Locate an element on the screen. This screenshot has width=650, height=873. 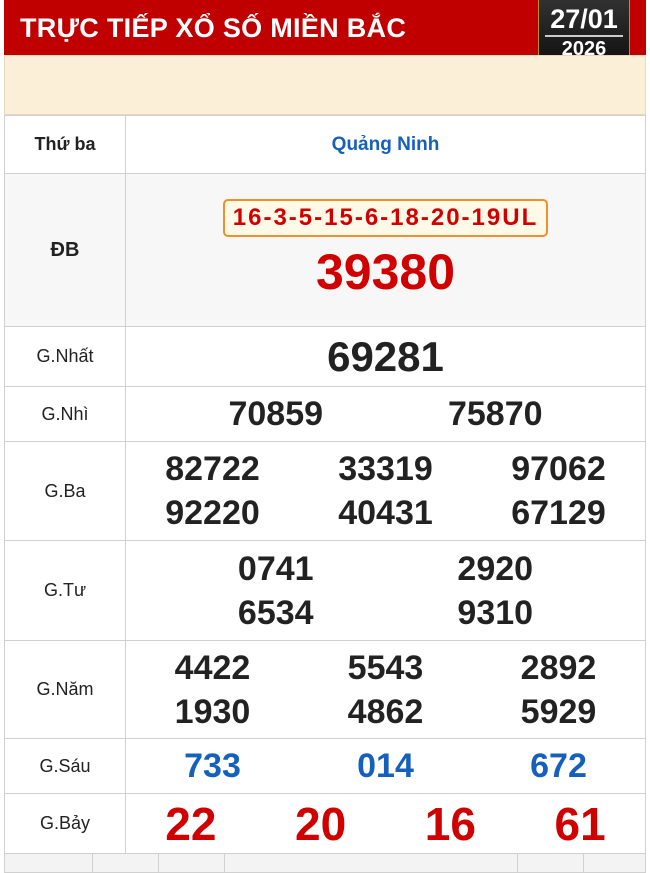
prize-number: 2920 is located at coordinates (495, 568).